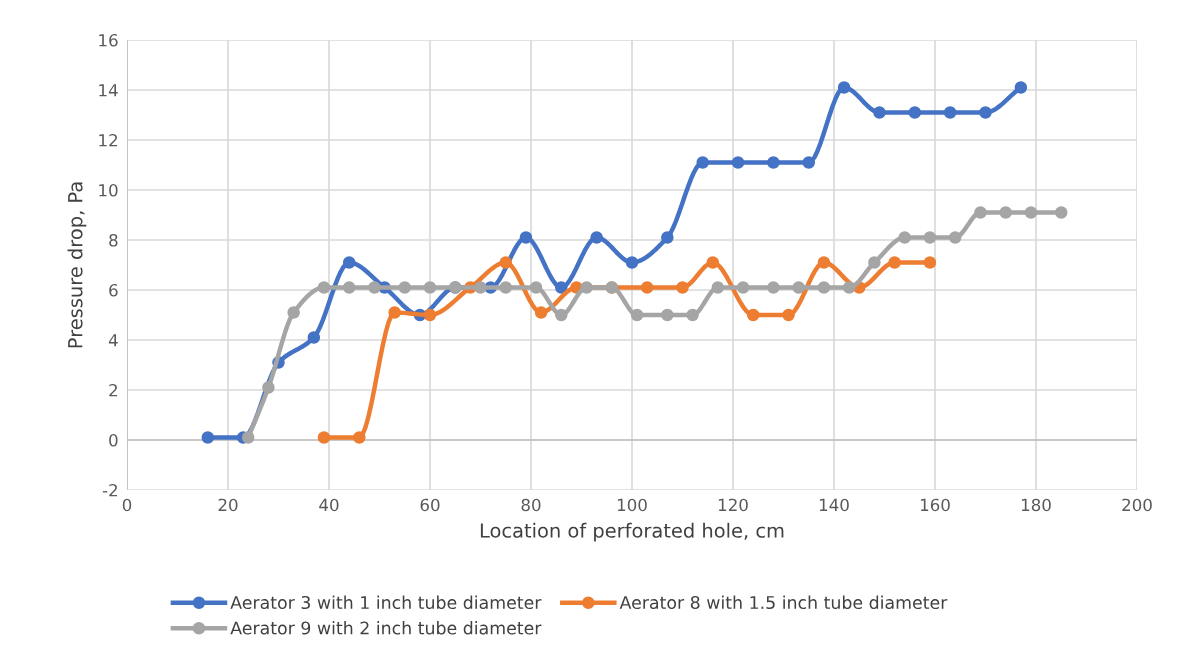 This screenshot has height=658, width=1182. I want to click on y-tick-label: 2, so click(113, 390).